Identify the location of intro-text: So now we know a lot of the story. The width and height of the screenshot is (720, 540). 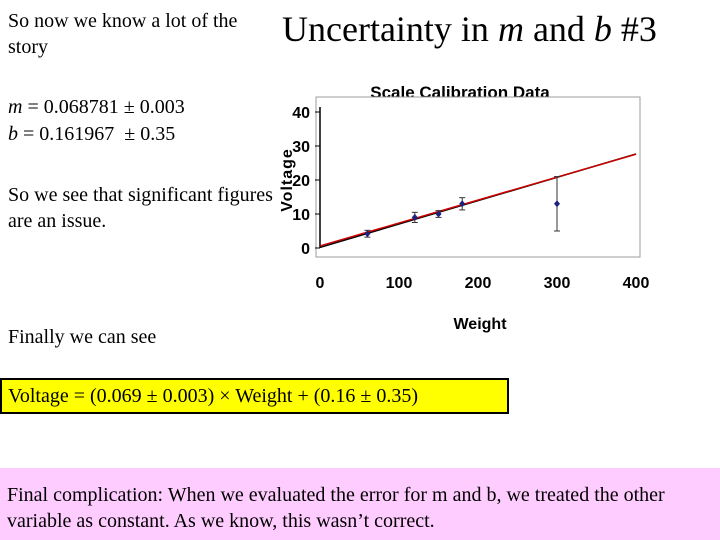
(123, 34).